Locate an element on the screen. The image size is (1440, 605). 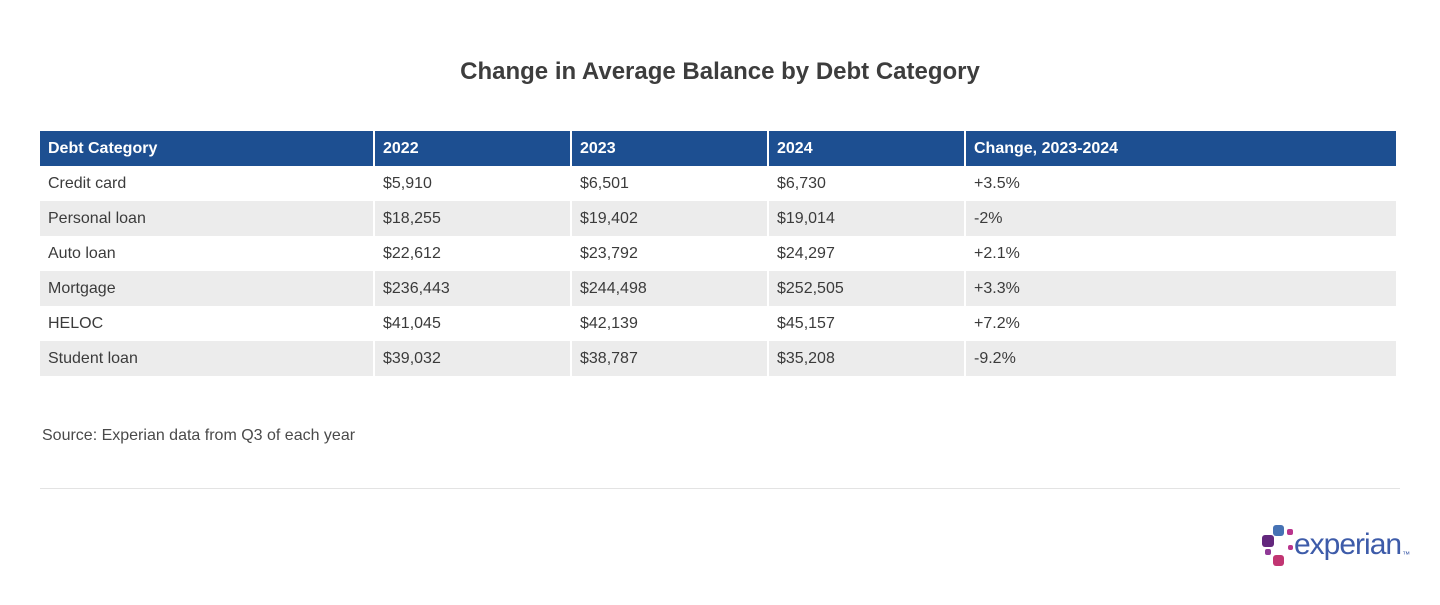
cell-category: Credit card is located at coordinates (206, 183).